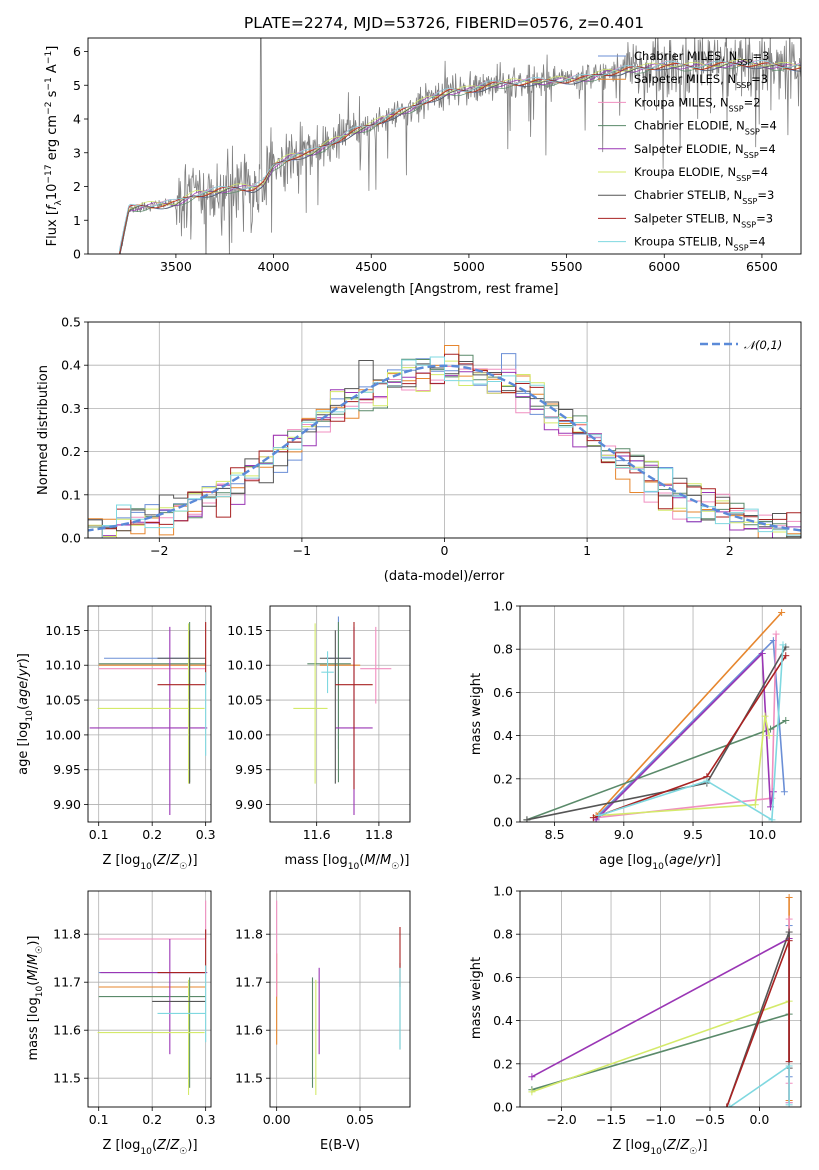 Image resolution: width=819 pixels, height=1170 pixels. What do you see at coordinates (77, 51) in the screenshot?
I see `y-tick-label: 6` at bounding box center [77, 51].